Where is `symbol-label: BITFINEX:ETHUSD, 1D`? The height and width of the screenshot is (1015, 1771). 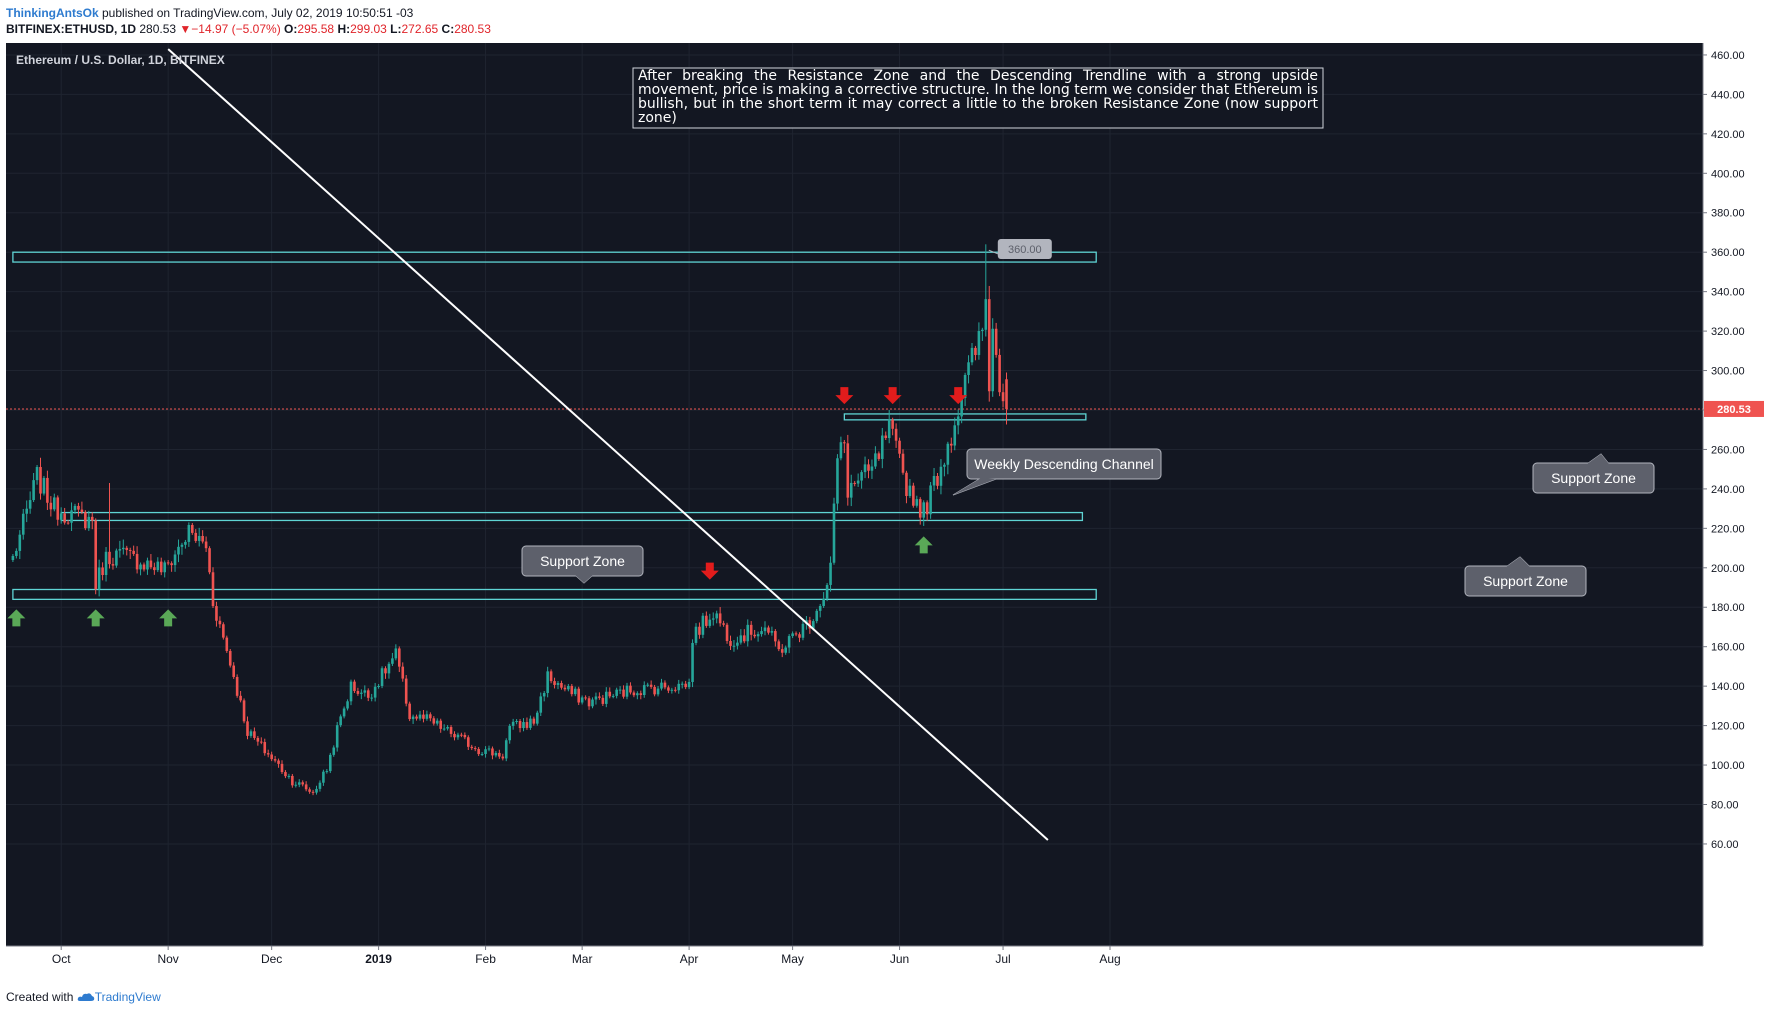 symbol-label: BITFINEX:ETHUSD, 1D is located at coordinates (71, 29).